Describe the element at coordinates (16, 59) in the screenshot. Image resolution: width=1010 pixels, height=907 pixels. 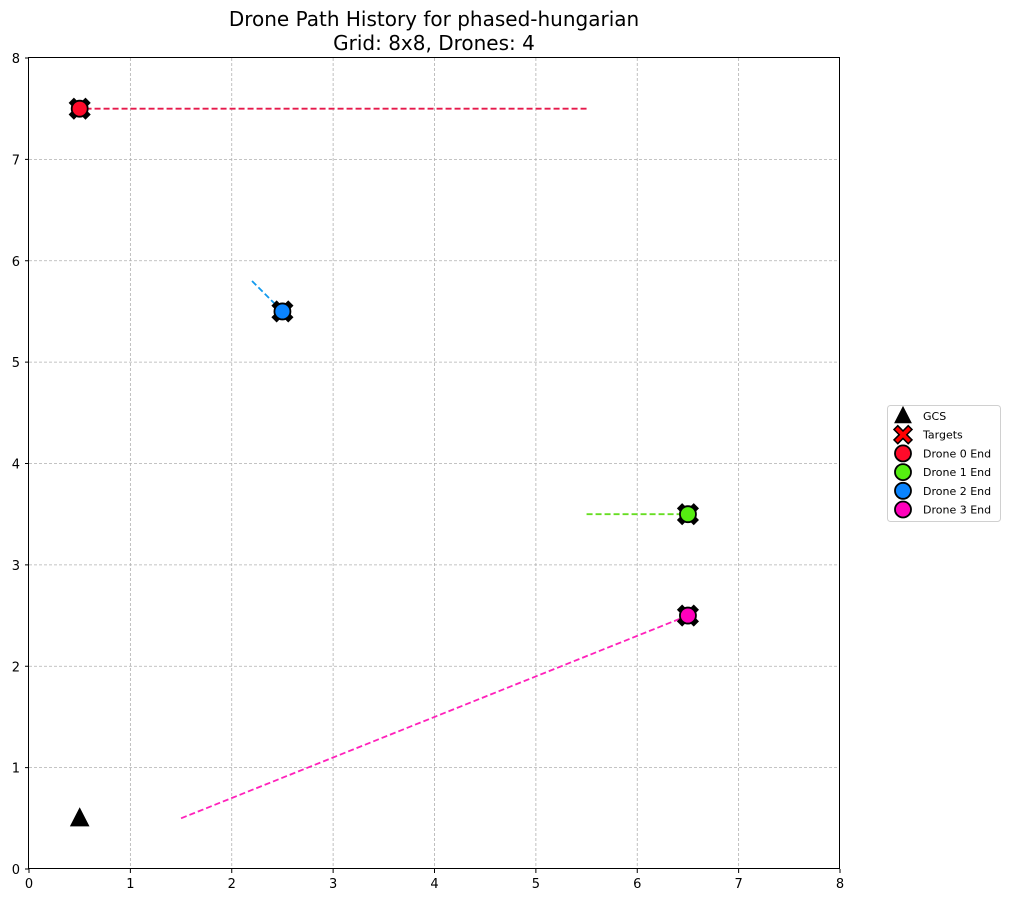
I see `y-tick-label: 8` at that location.